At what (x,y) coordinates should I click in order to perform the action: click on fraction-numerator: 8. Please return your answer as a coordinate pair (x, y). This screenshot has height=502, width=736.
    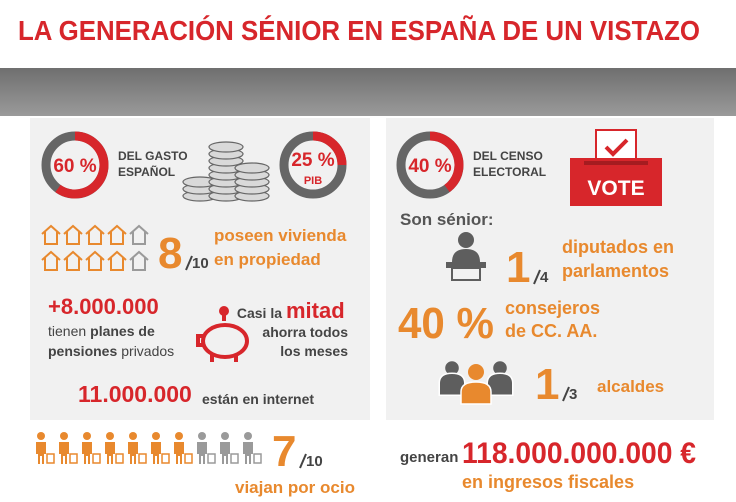
    Looking at the image, I should click on (170, 253).